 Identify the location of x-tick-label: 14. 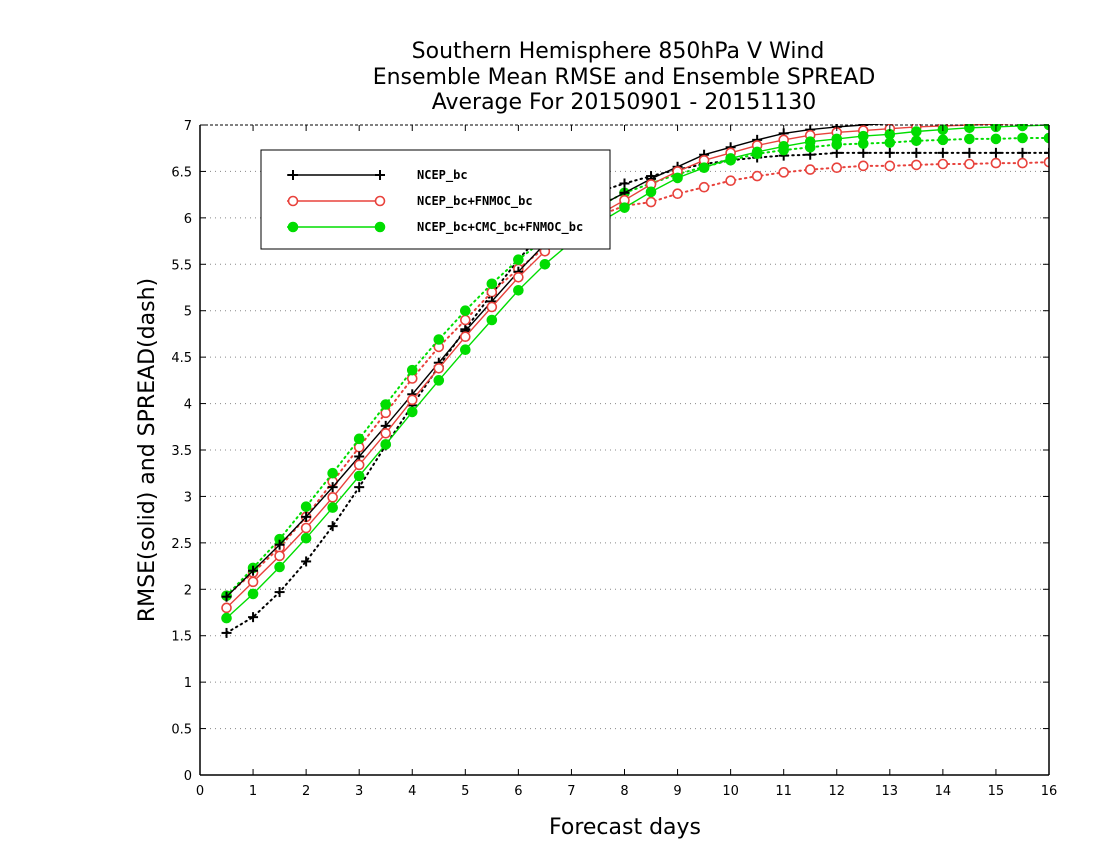
(943, 791).